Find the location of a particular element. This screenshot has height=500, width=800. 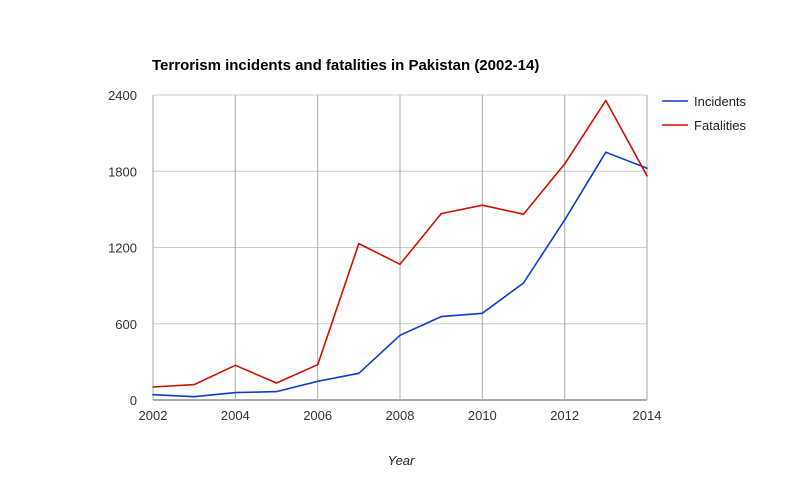

x-tick-label: 2004 is located at coordinates (235, 415).